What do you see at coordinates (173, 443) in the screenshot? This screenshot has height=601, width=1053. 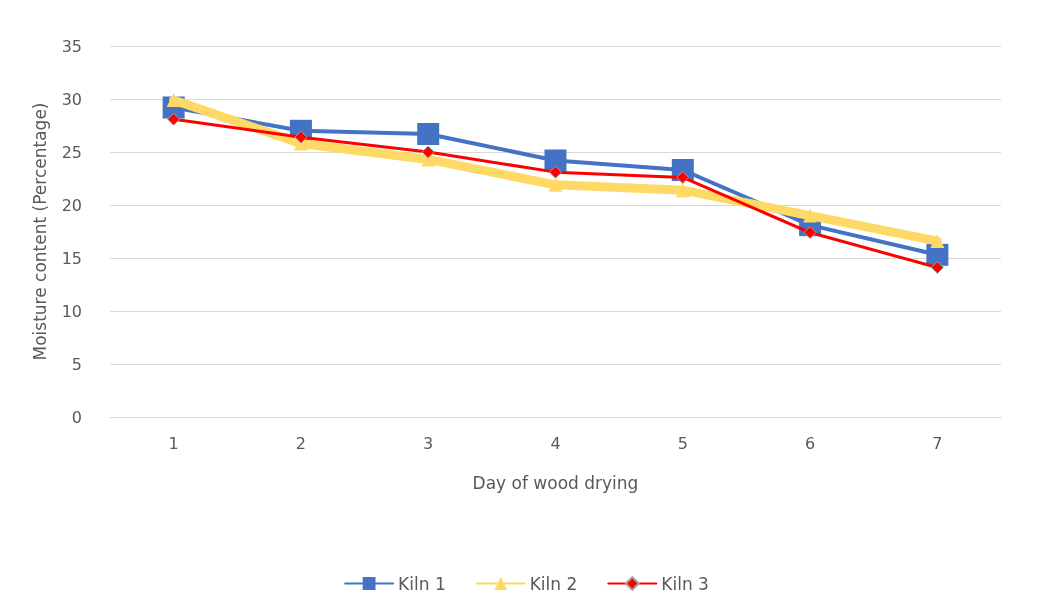 I see `x-tick-label: 1` at bounding box center [173, 443].